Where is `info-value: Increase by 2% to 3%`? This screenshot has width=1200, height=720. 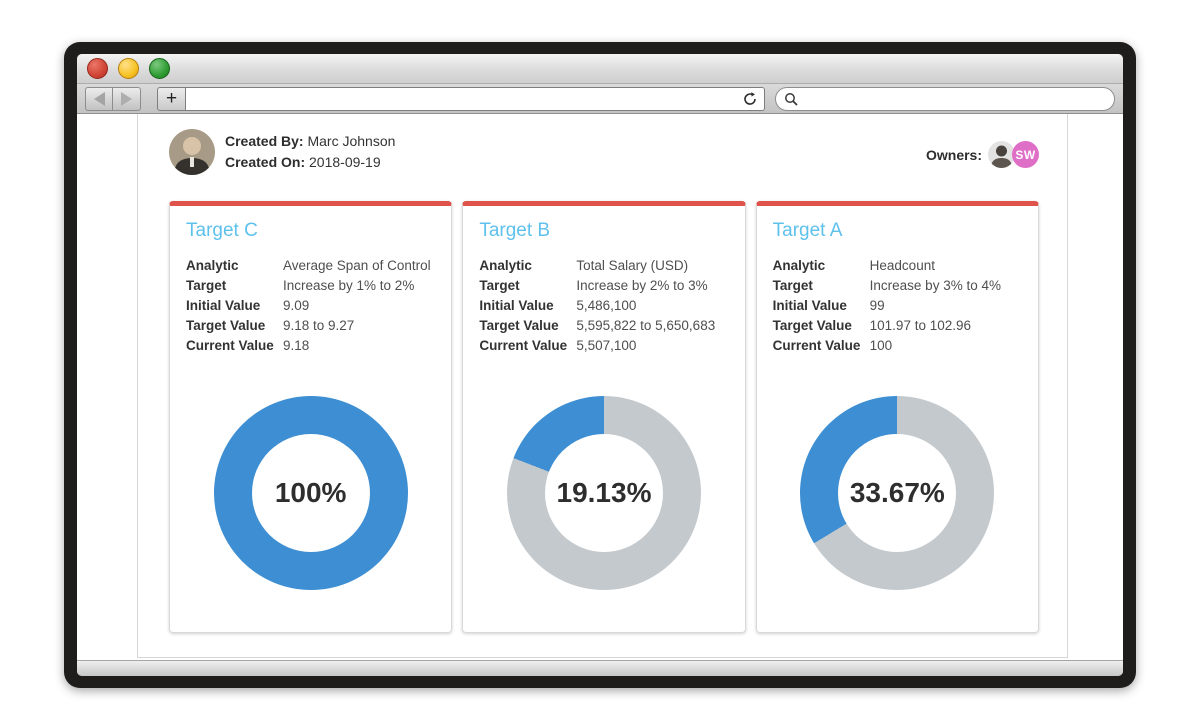
info-value: Increase by 2% to 3% is located at coordinates (642, 285).